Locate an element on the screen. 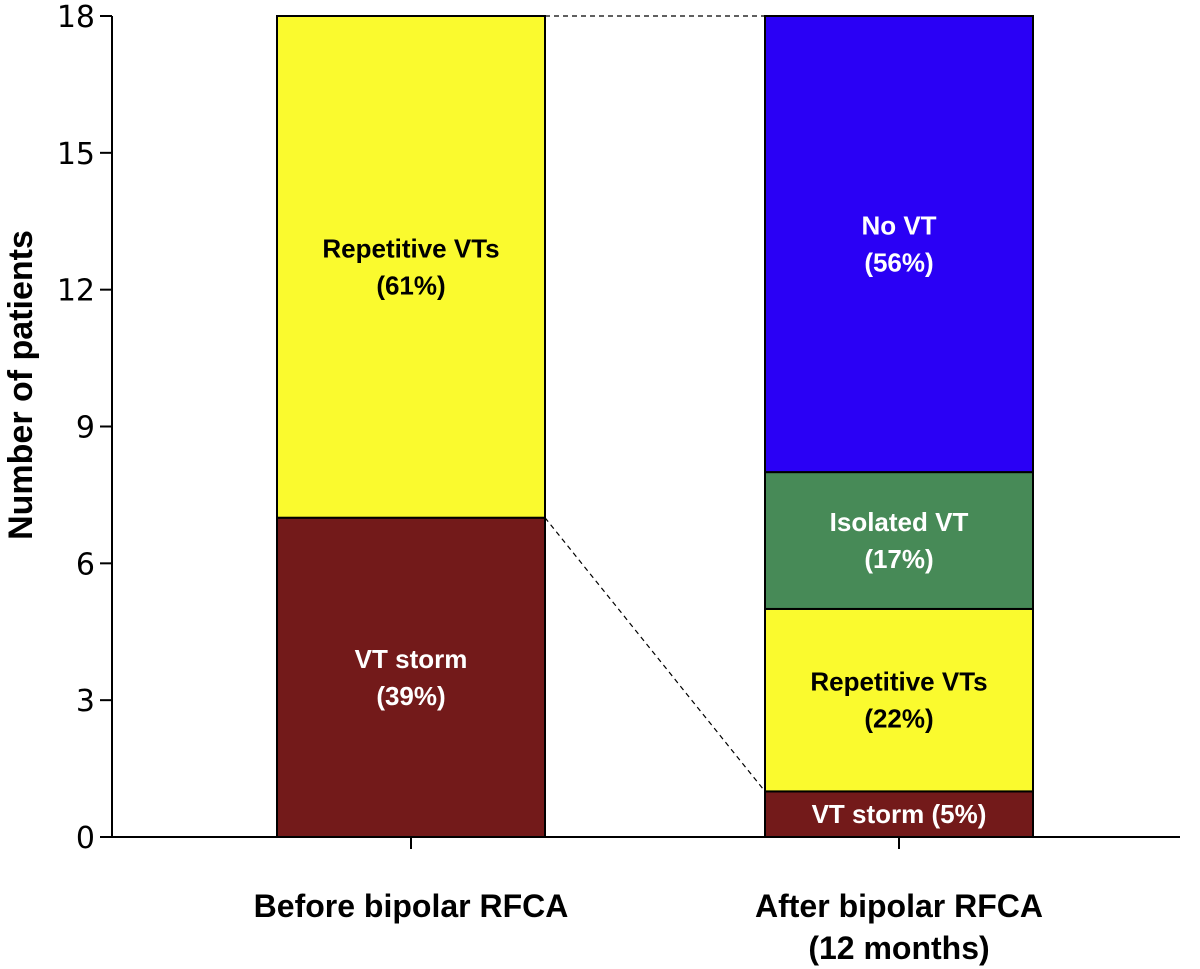 Image resolution: width=1200 pixels, height=969 pixels. x-category-label: Before bipolar RFCA is located at coordinates (411, 906).